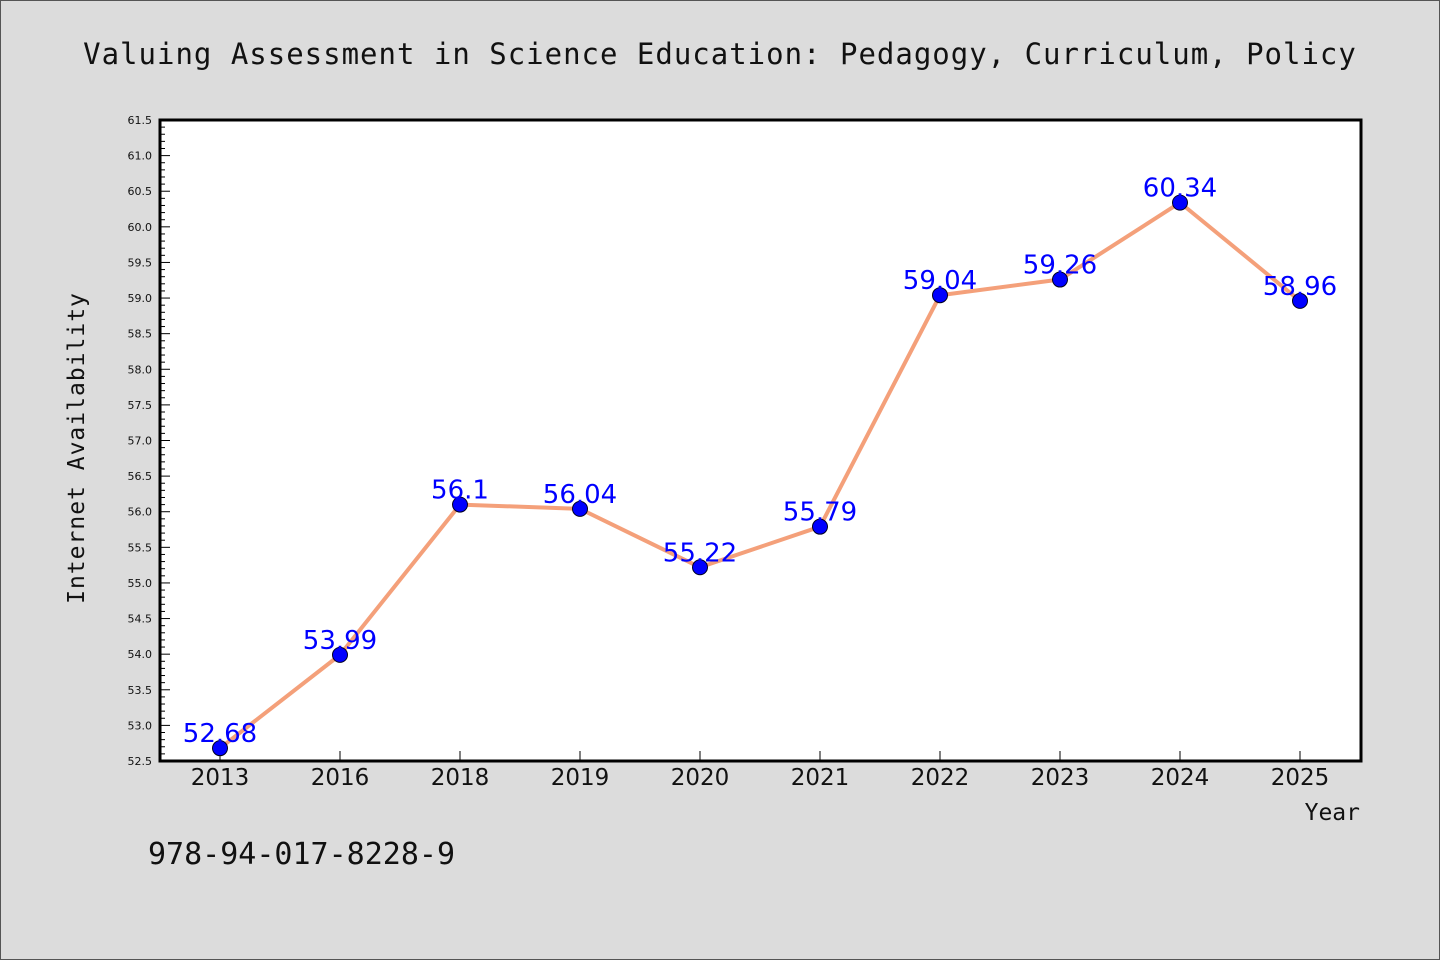 Image resolution: width=1440 pixels, height=960 pixels. What do you see at coordinates (140, 405) in the screenshot?
I see `y-tick-label: 57.5` at bounding box center [140, 405].